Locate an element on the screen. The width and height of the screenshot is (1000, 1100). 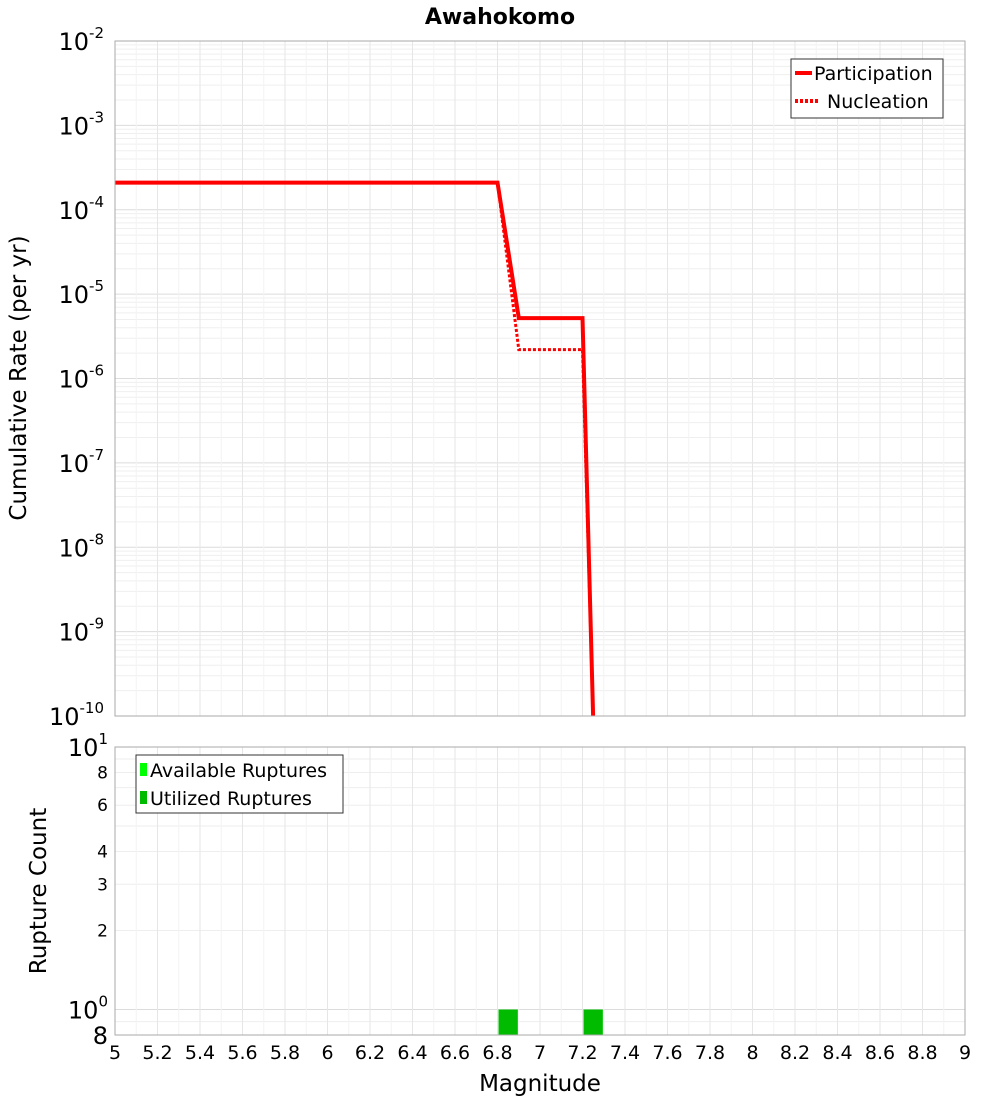
y-tick-label-minor: 6 is located at coordinates (102, 806).